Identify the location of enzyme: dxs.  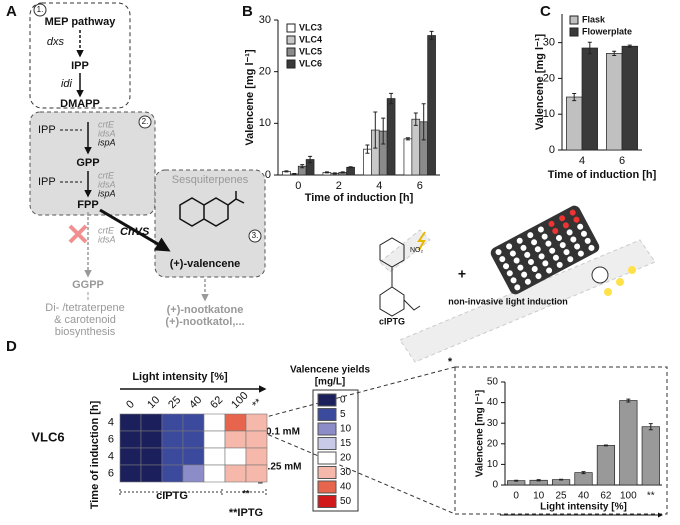
(56, 42).